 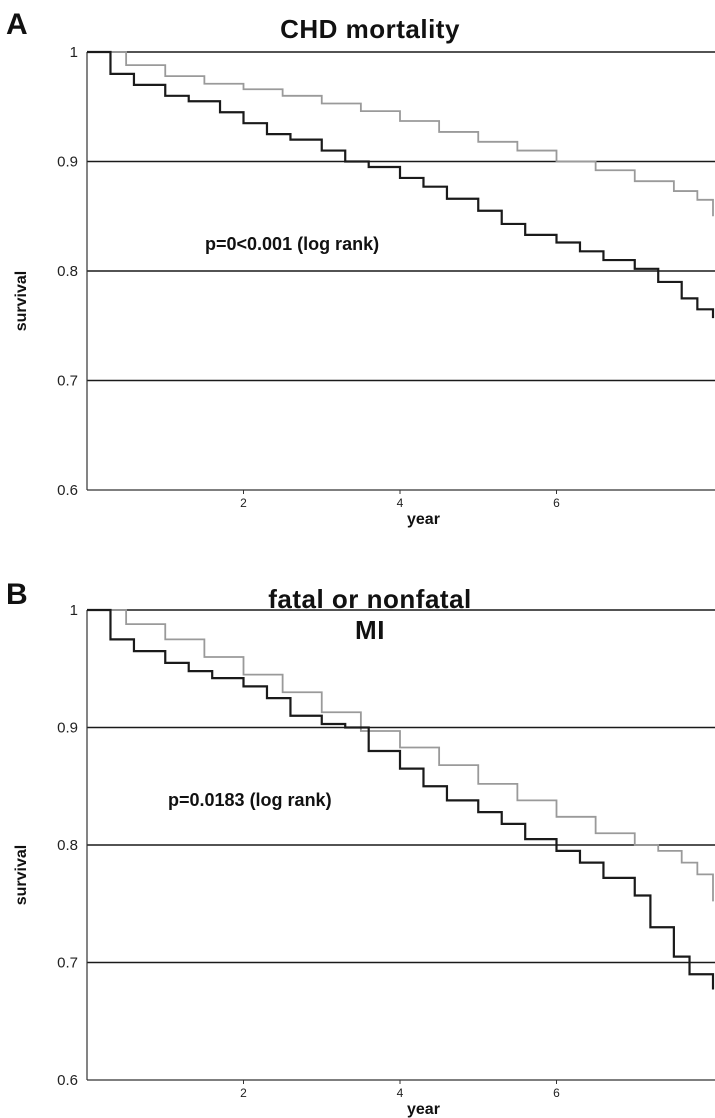 I want to click on p-value-annotation: p=0<0.001 (log rank), so click(x=292, y=244).